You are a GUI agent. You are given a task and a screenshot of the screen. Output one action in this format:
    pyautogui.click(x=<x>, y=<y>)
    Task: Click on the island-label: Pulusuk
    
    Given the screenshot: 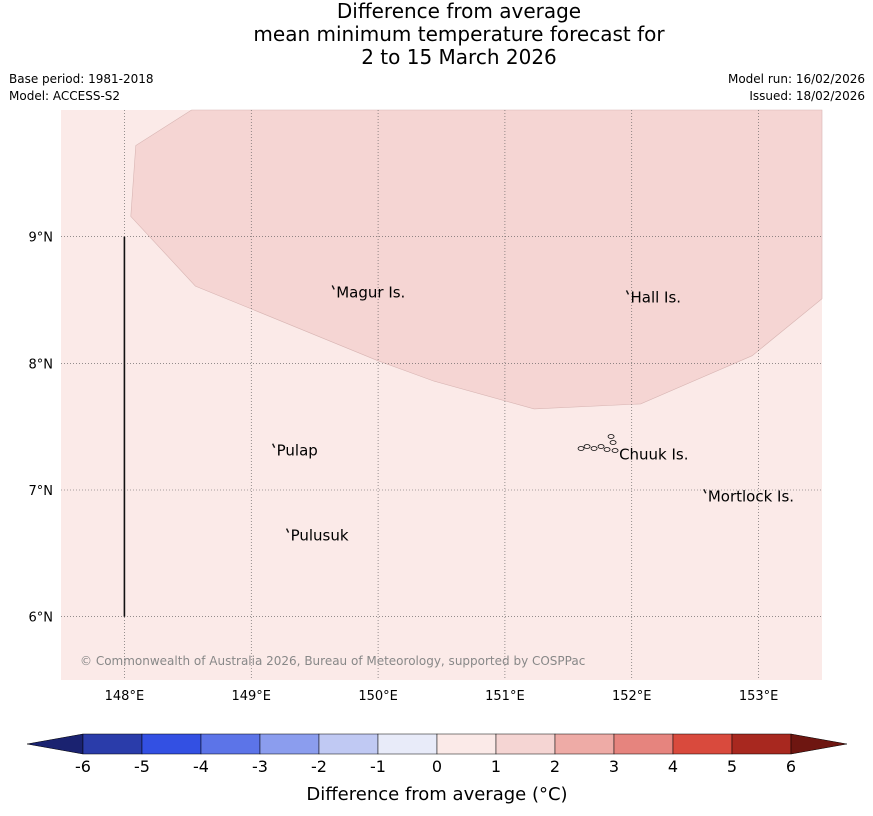 What is the action you would take?
    pyautogui.click(x=320, y=536)
    